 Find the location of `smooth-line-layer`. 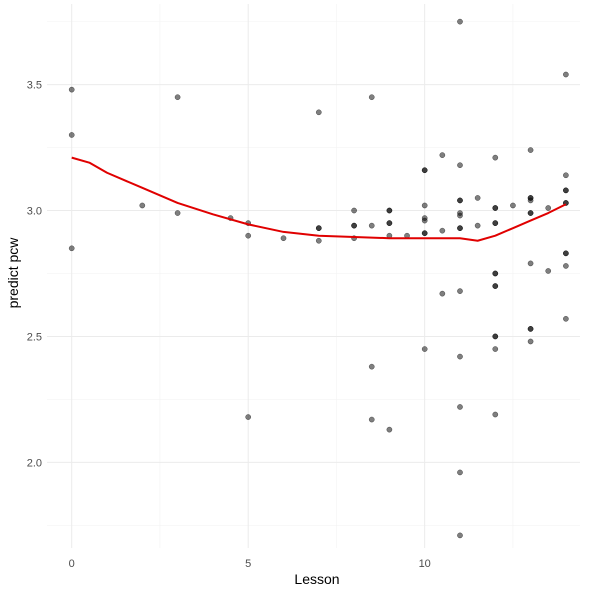

smooth-line-layer is located at coordinates (319, 199).